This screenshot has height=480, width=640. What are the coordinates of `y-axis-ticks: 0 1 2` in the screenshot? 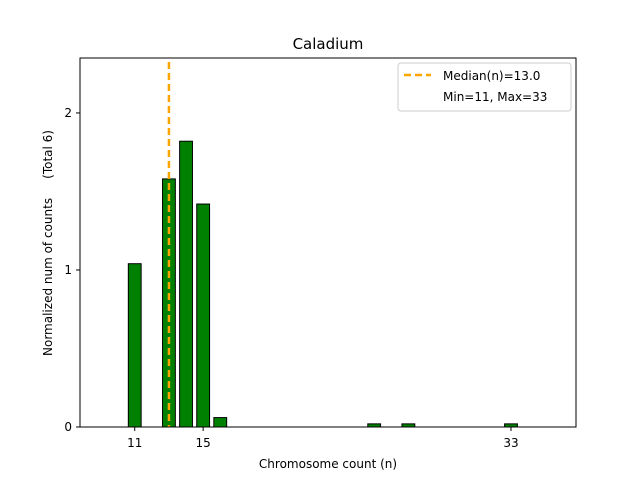 It's located at (72, 270).